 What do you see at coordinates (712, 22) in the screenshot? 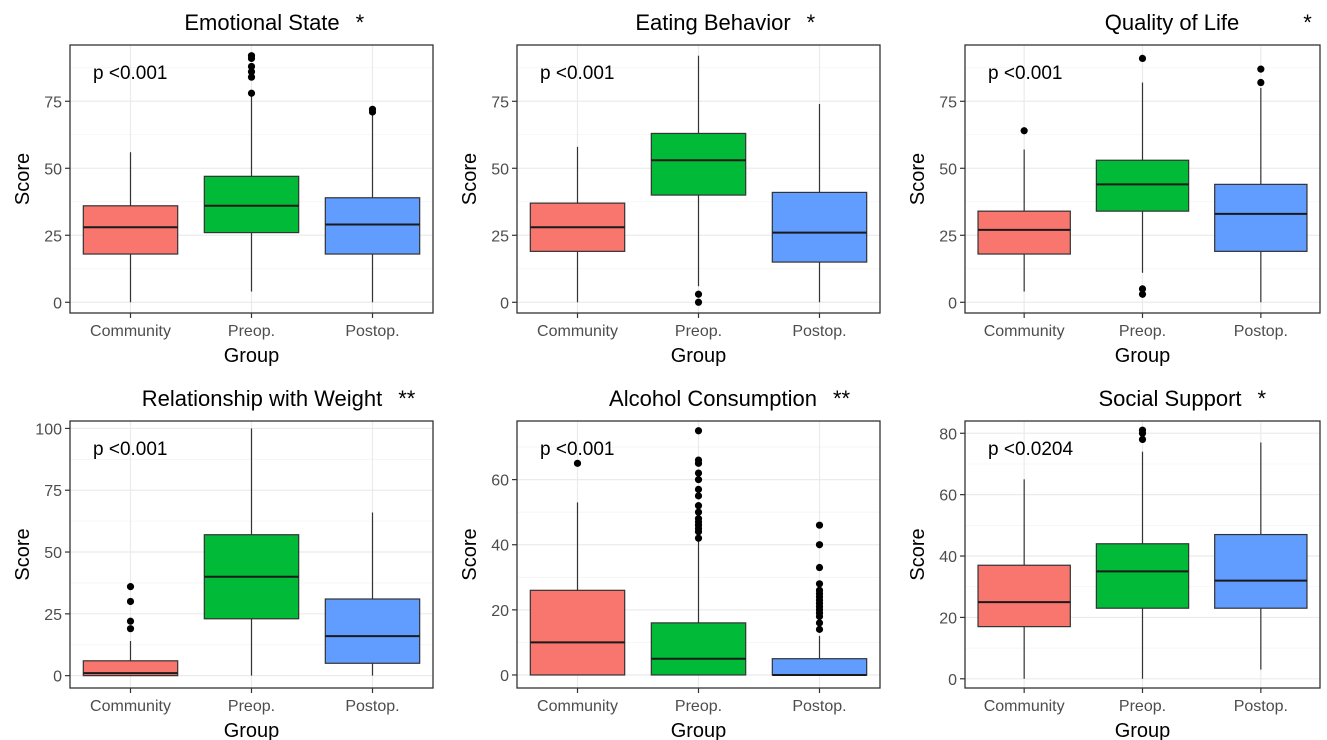
I see `chart-title: Eating Behavior` at bounding box center [712, 22].